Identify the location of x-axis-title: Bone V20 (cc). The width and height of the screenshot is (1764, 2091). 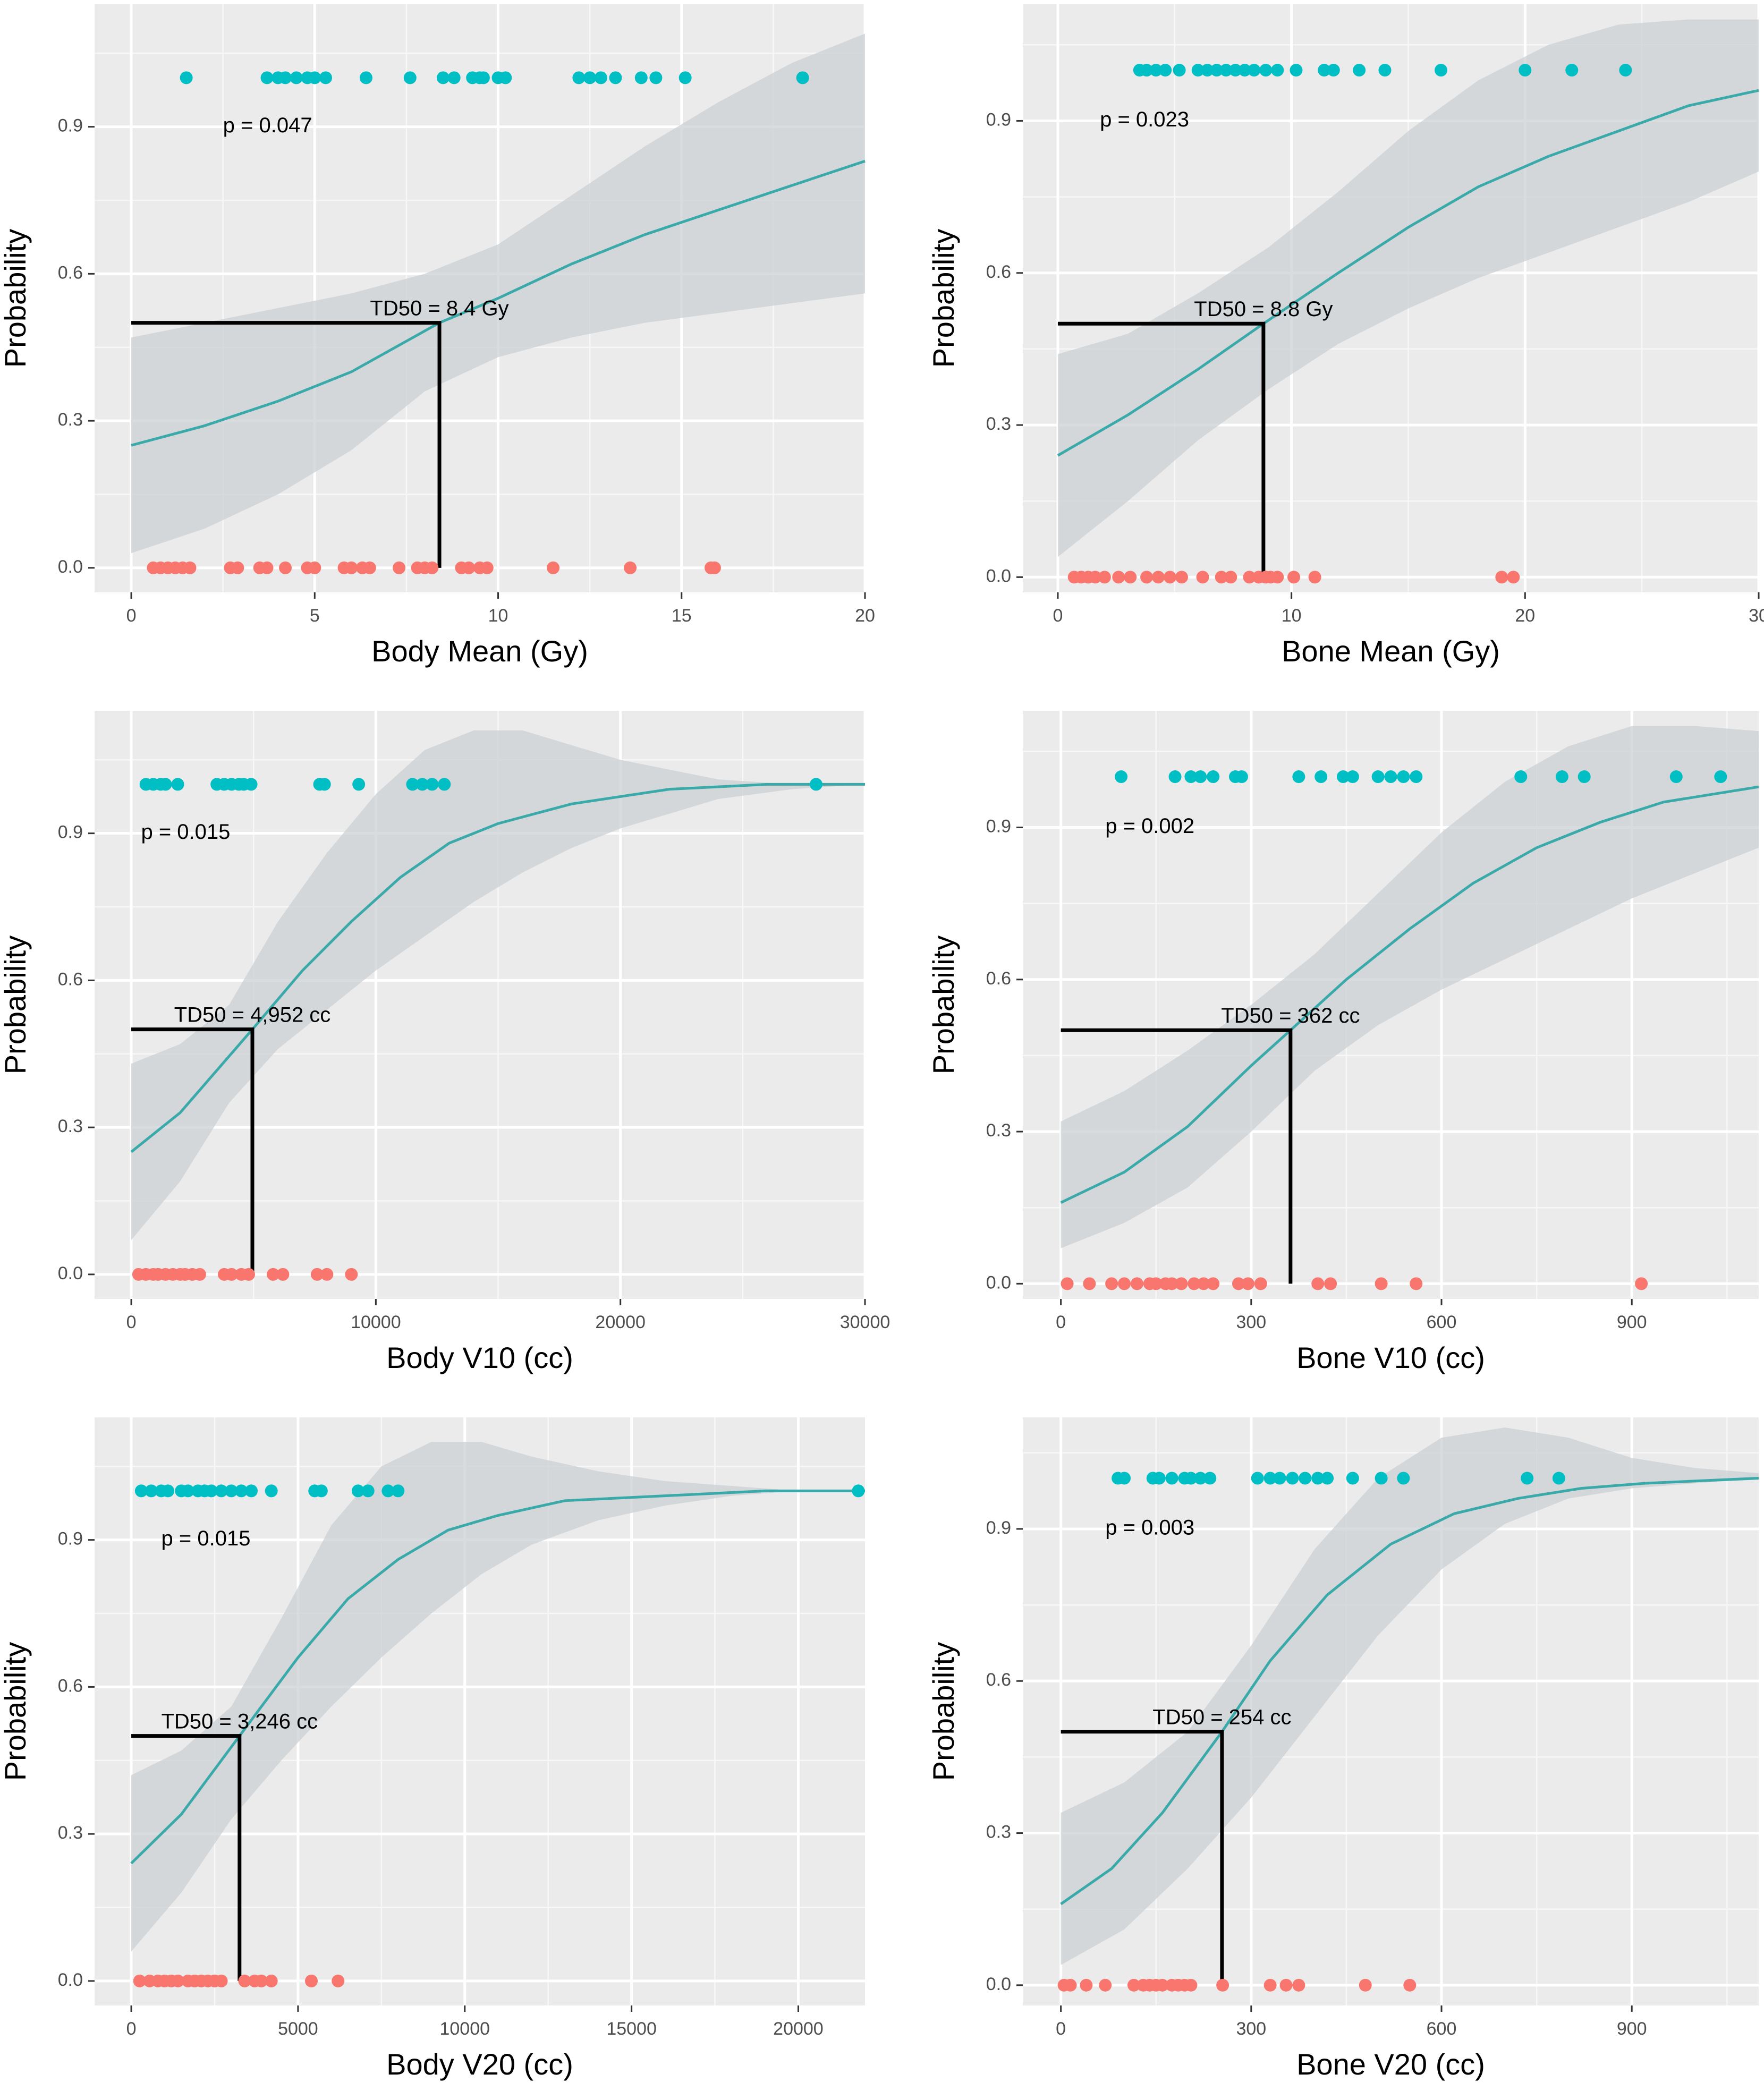
(1390, 2064).